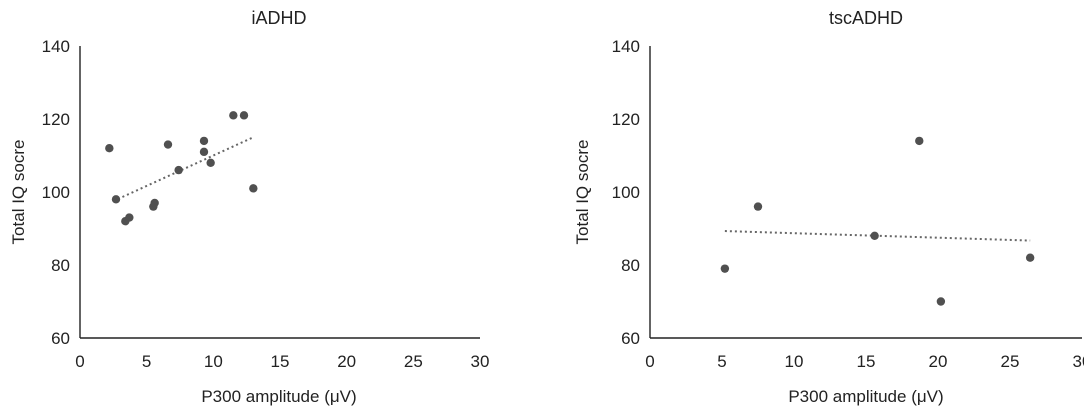  What do you see at coordinates (278, 18) in the screenshot?
I see `chart-title: iADHD` at bounding box center [278, 18].